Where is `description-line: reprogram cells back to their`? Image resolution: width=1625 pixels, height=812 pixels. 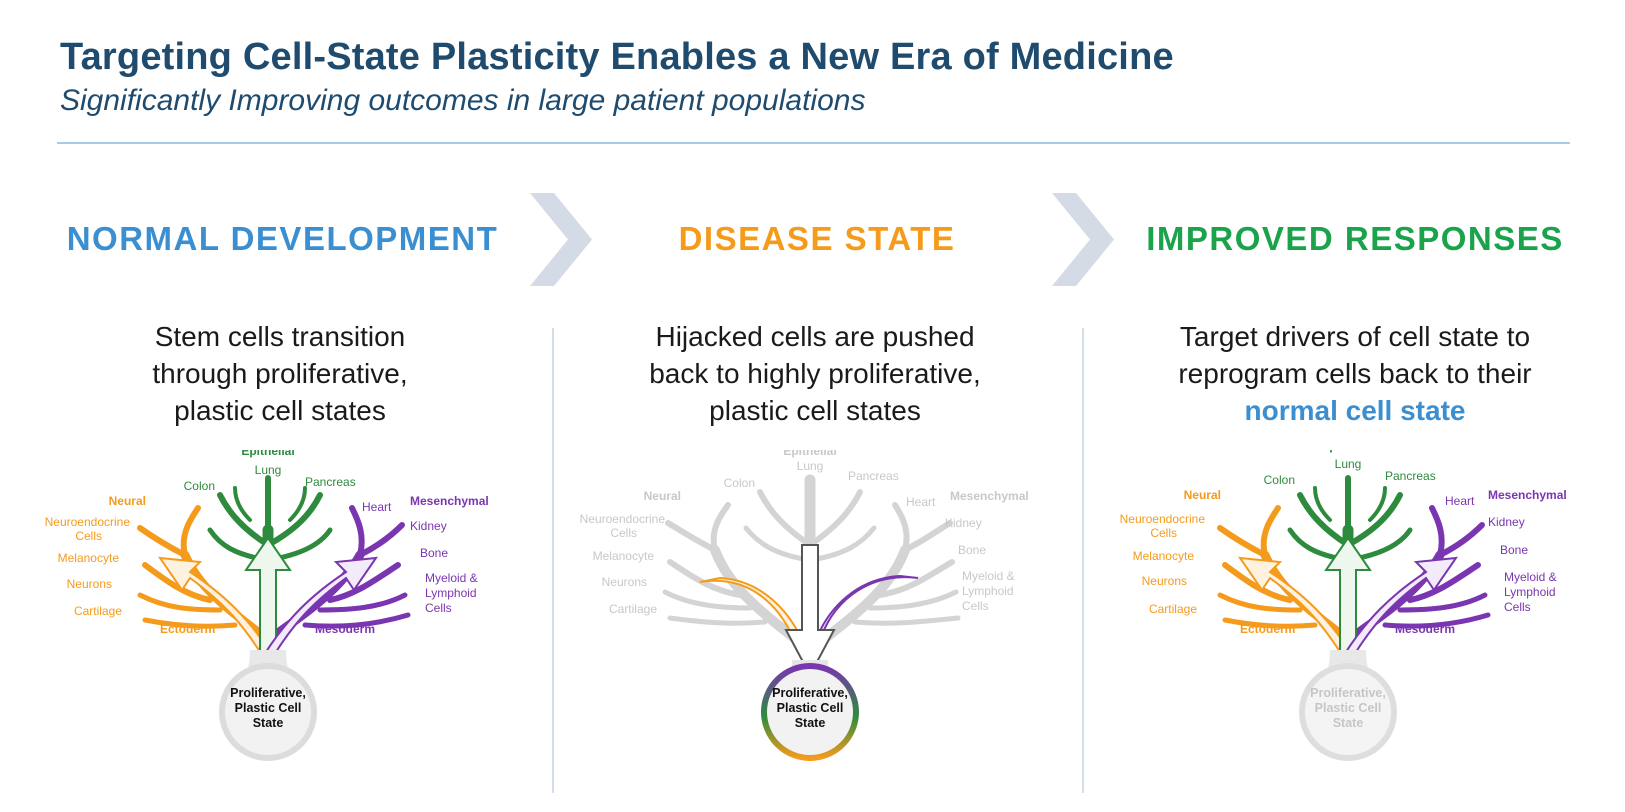 description-line: reprogram cells back to their is located at coordinates (1355, 373).